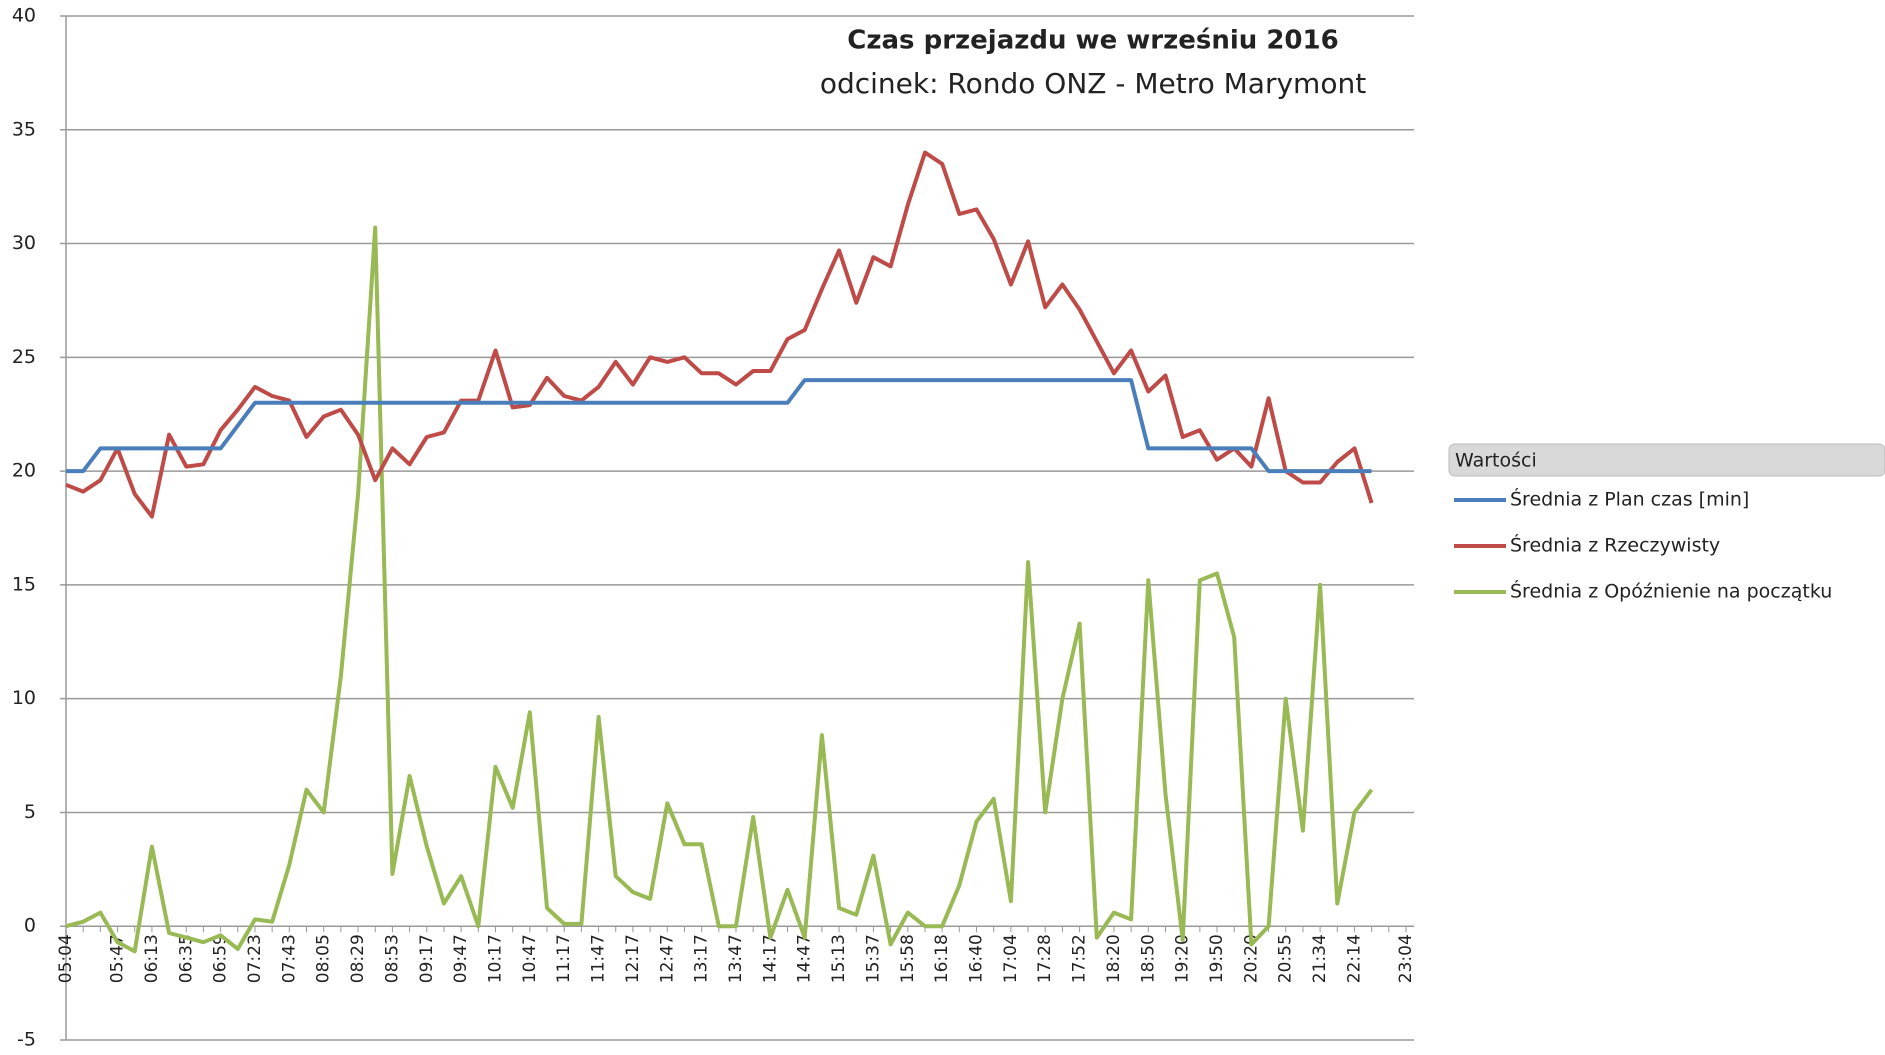 This screenshot has width=1885, height=1055. What do you see at coordinates (1406, 958) in the screenshot?
I see `x-tick-label: 23:04` at bounding box center [1406, 958].